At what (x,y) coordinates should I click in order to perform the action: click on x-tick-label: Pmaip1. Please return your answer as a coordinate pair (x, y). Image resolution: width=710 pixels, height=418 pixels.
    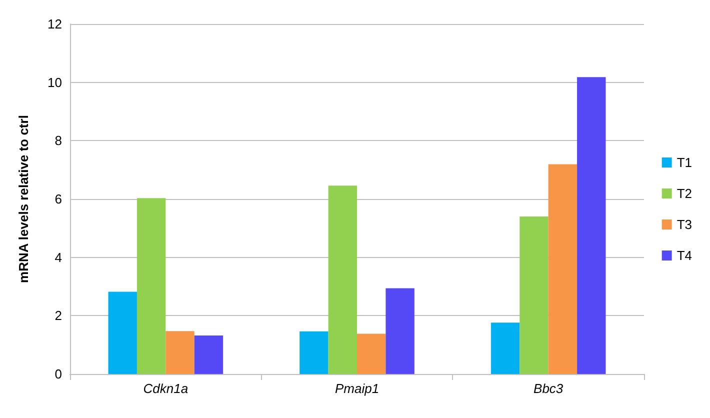
    Looking at the image, I should click on (357, 388).